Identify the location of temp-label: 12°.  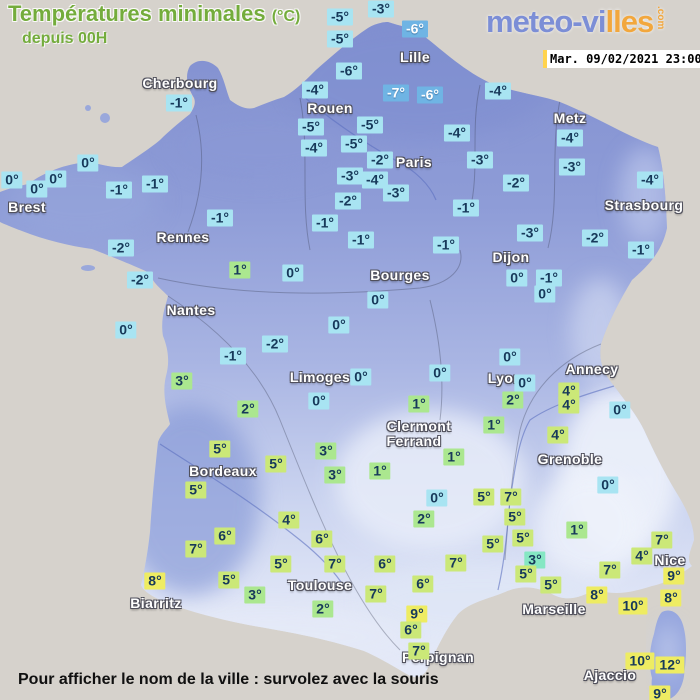
(670, 665).